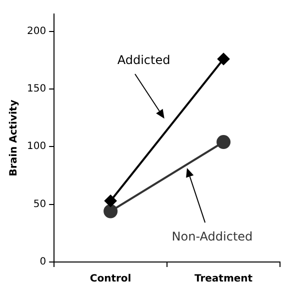  I want to click on y-tick-label: 0, so click(43, 262).